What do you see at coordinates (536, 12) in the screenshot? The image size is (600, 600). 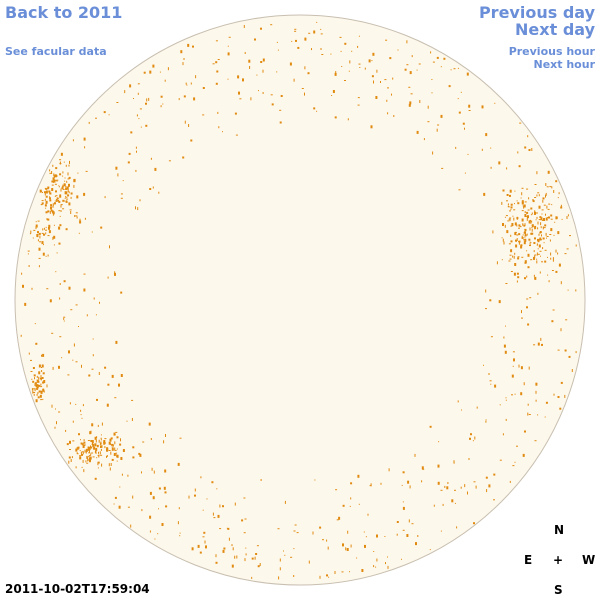 I see `previous-day-link: Previous day` at bounding box center [536, 12].